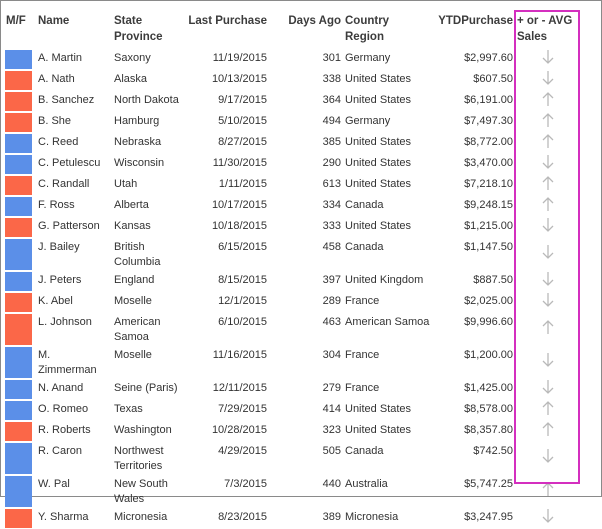 This screenshot has height=529, width=602. Describe the element at coordinates (137, 121) in the screenshot. I see `state: Hamburg` at that location.